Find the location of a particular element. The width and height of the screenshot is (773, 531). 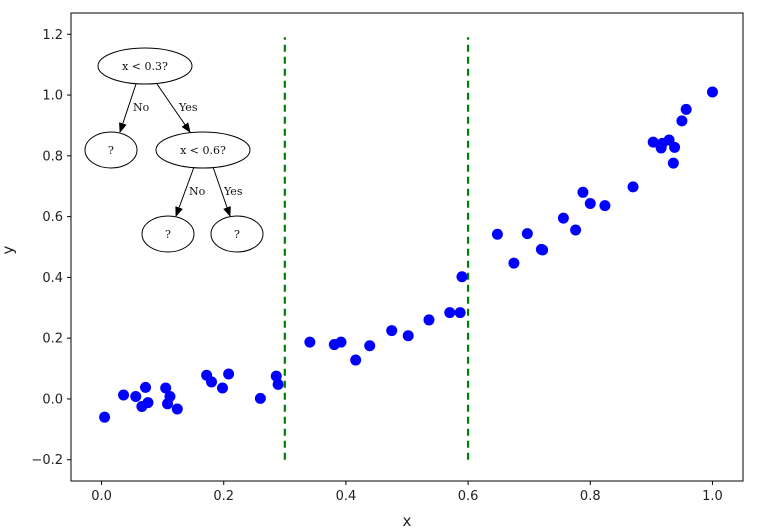

x-axis-label: x is located at coordinates (407, 521).